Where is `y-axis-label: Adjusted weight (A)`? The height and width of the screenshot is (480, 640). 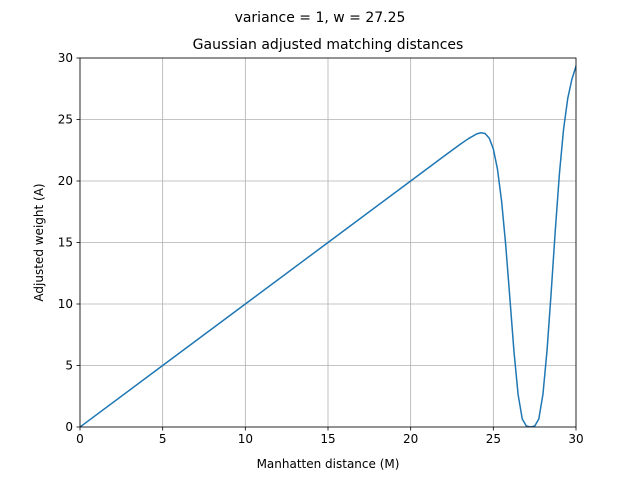 y-axis-label: Adjusted weight (A) is located at coordinates (39, 242).